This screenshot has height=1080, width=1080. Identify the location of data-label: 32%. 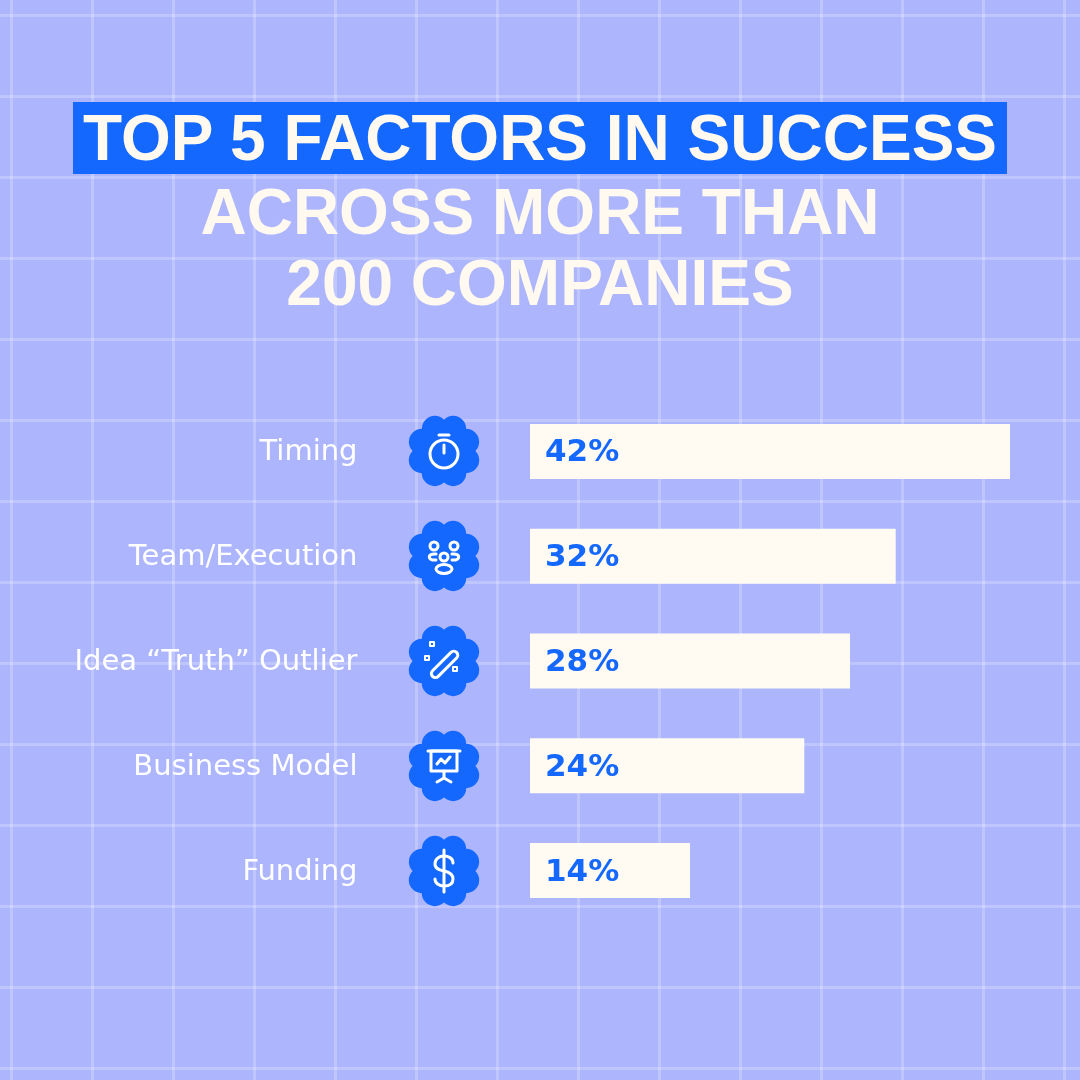
(582, 555).